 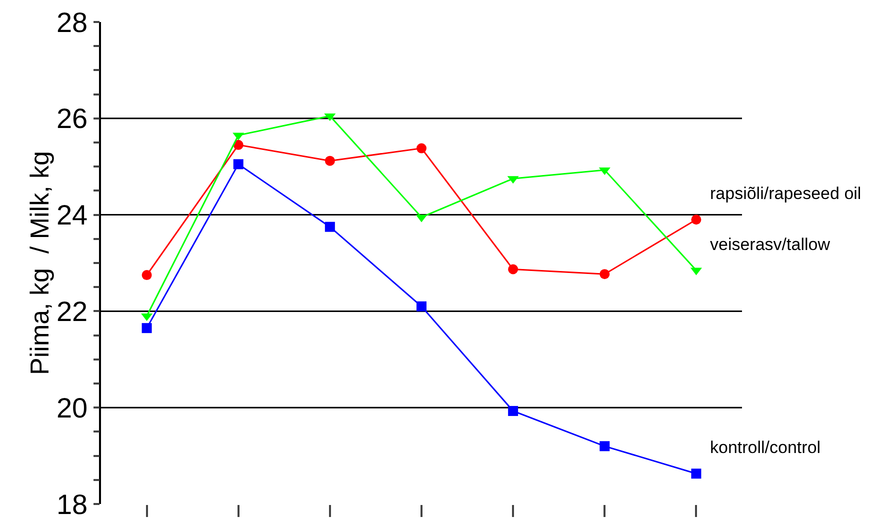 What do you see at coordinates (72, 311) in the screenshot?
I see `y-tick-label: 22` at bounding box center [72, 311].